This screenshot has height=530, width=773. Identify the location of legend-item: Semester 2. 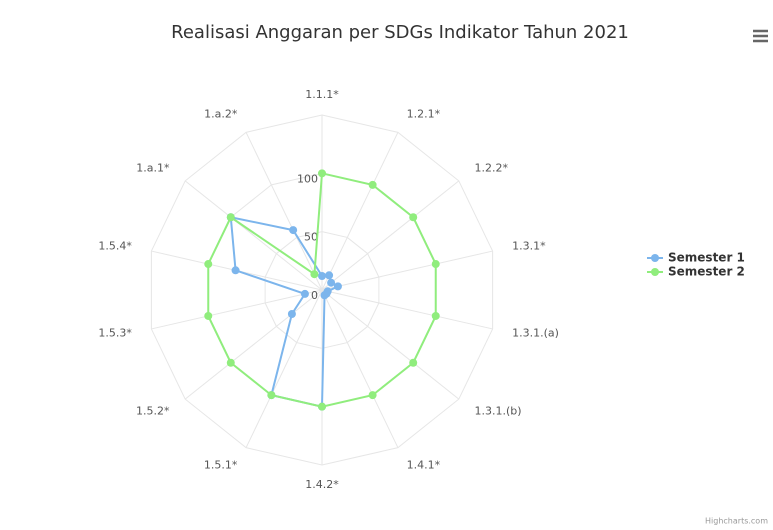
(696, 272).